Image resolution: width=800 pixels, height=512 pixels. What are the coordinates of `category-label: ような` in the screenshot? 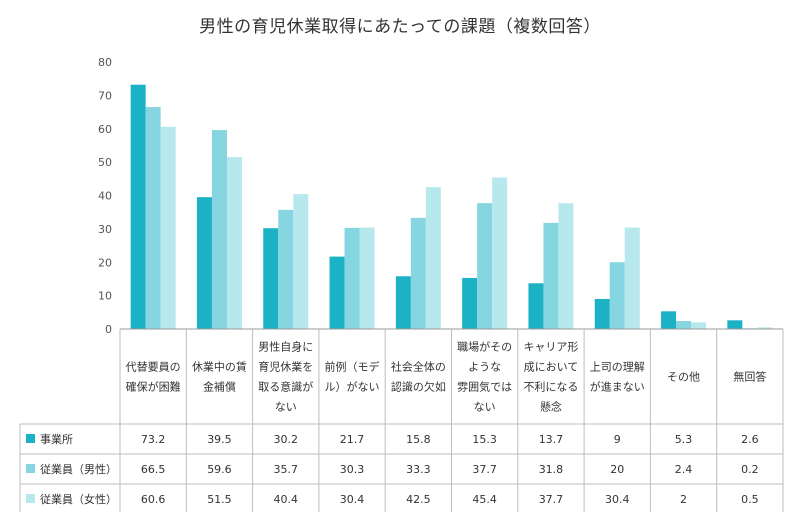 It's located at (484, 367).